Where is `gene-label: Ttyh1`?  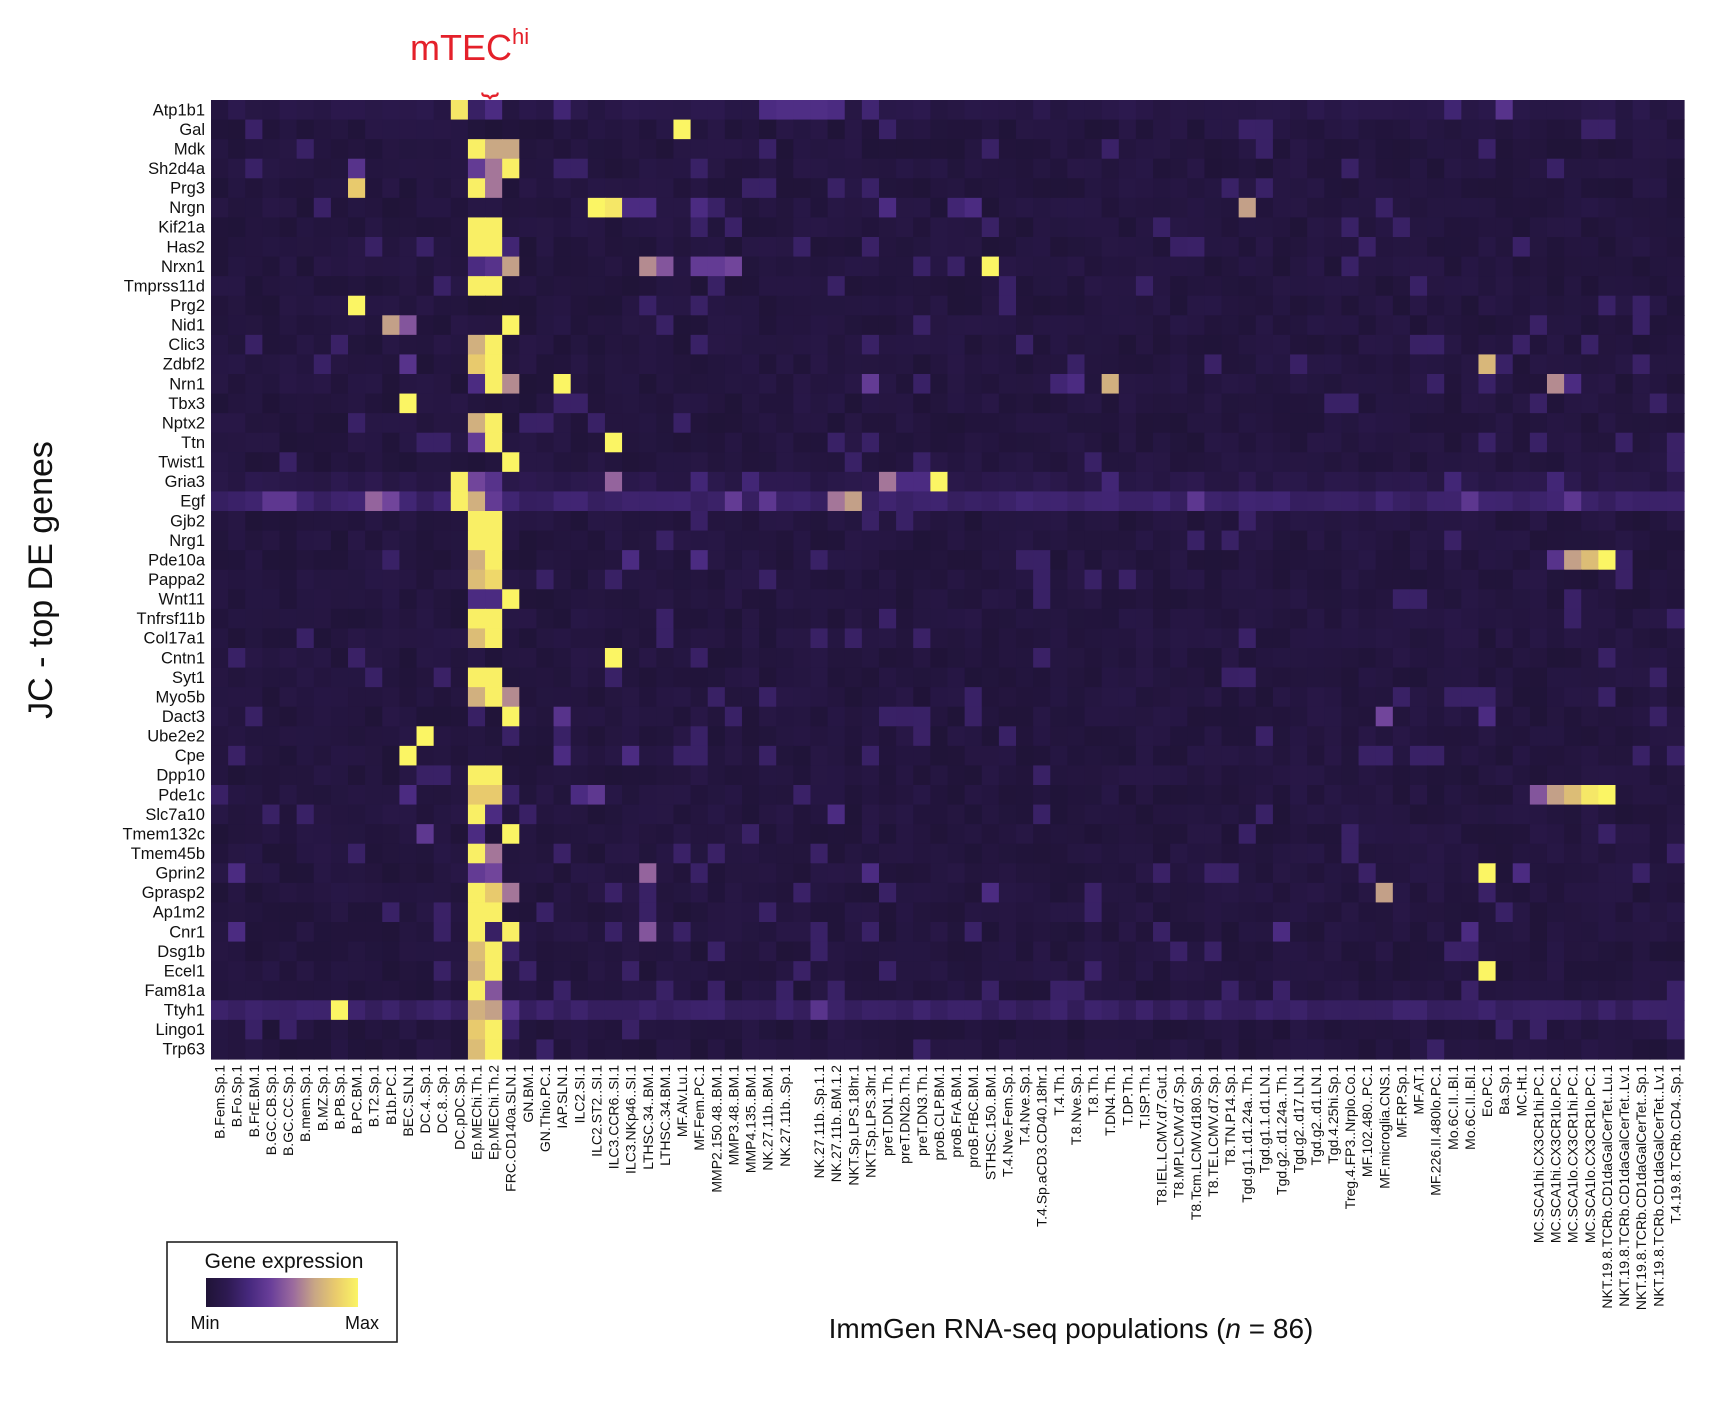 gene-label: Ttyh1 is located at coordinates (184, 1011).